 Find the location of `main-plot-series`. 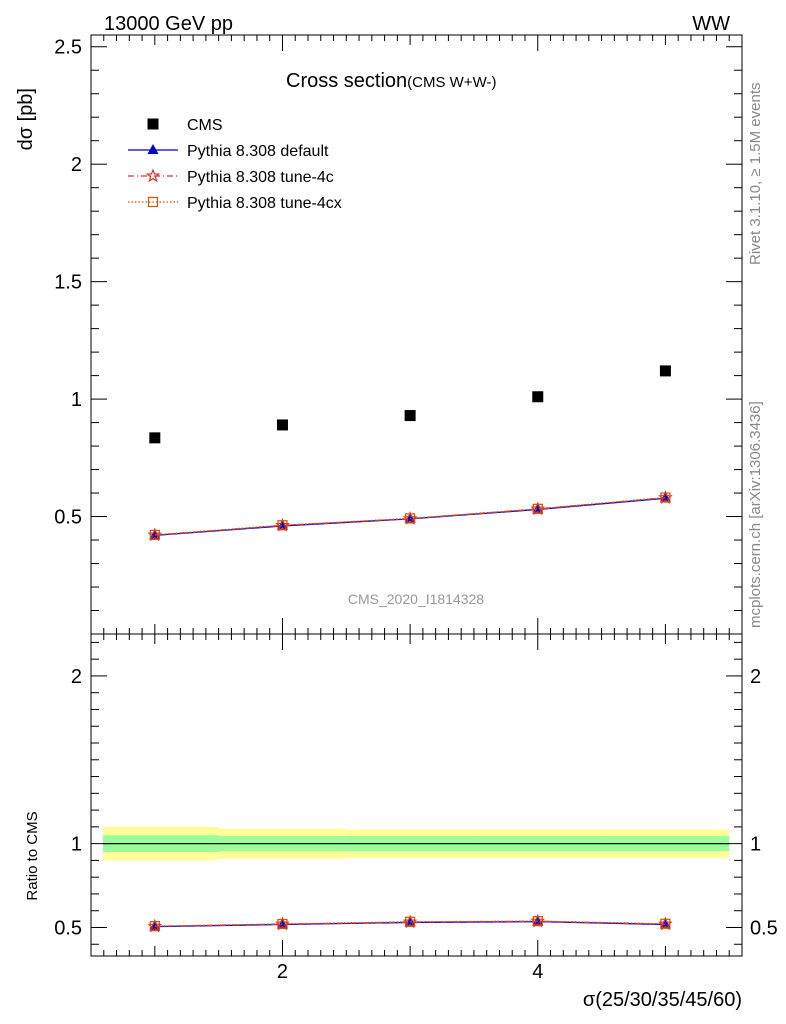

main-plot-series is located at coordinates (410, 453).